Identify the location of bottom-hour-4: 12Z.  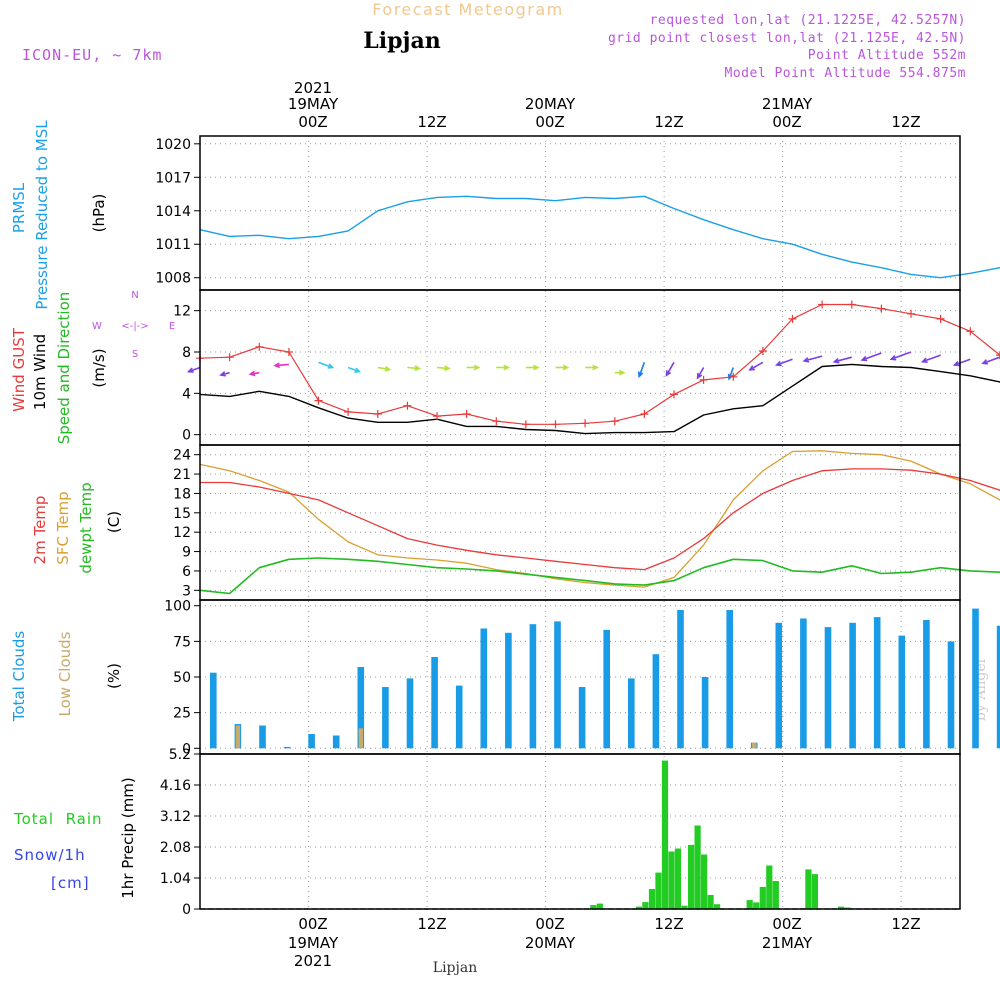
(668, 924).